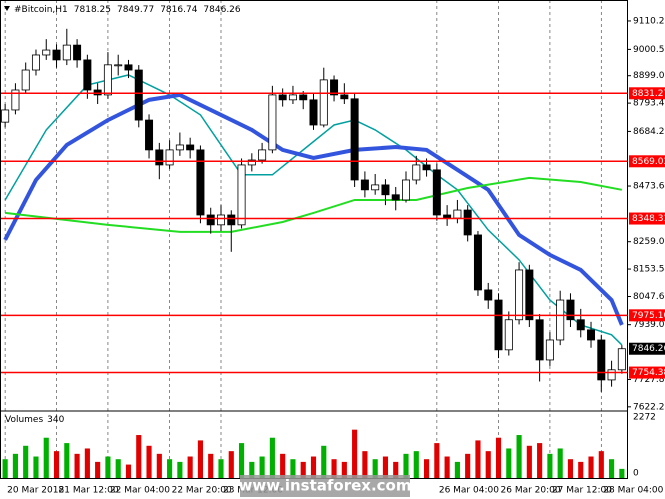  What do you see at coordinates (644, 418) in the screenshot?
I see `volume-tick-label: 2272` at bounding box center [644, 418].